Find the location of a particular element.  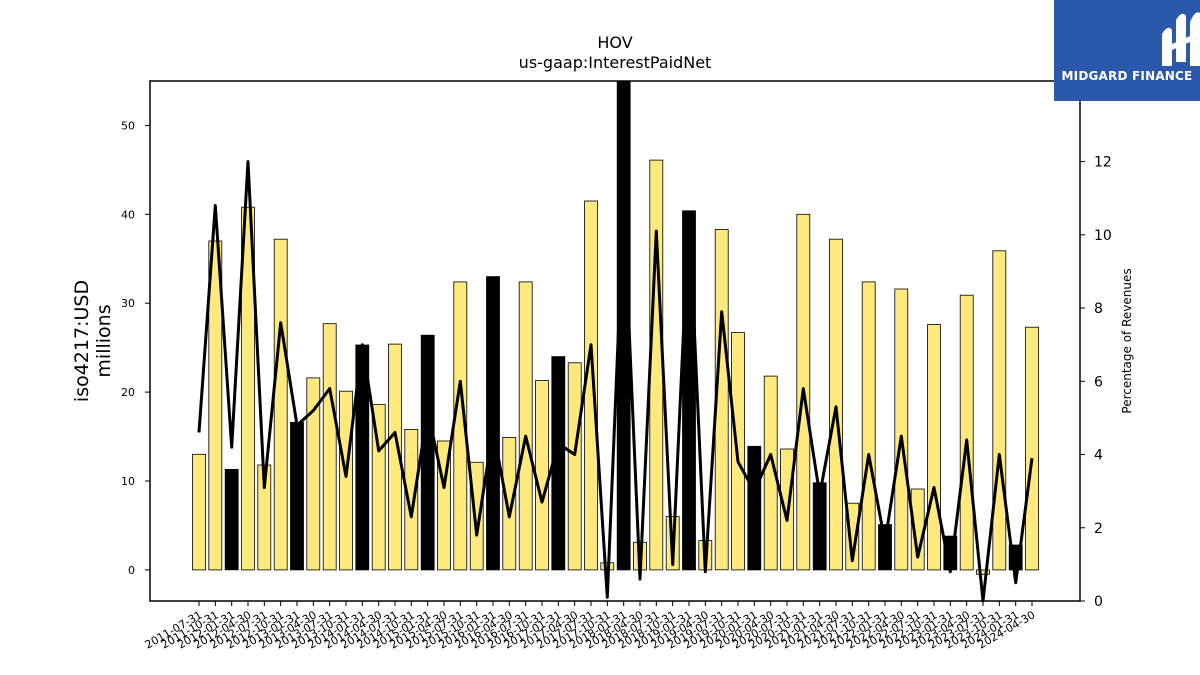

y-tick-label: 10 is located at coordinates (128, 481).